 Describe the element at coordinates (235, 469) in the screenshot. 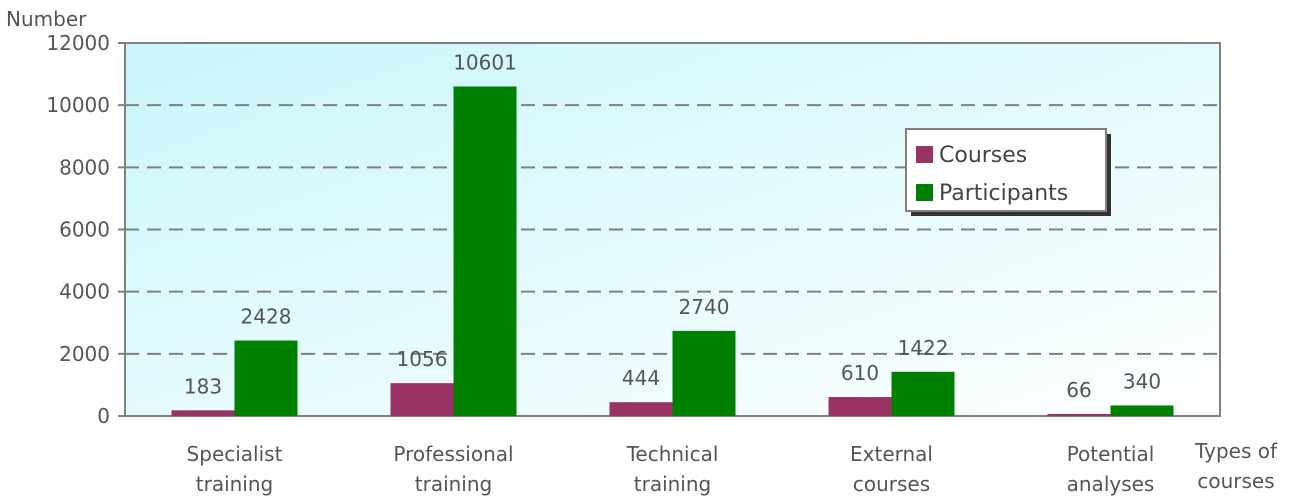

I see `category-label: Specialist training` at that location.